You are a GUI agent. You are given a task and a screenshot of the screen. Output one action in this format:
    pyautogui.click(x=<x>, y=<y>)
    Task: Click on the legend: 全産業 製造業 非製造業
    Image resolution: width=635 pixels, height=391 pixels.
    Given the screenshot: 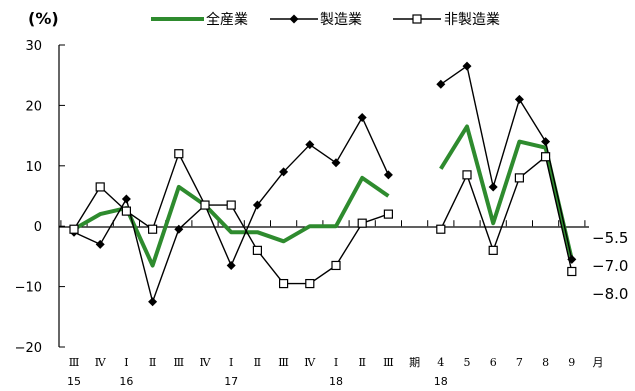 What is the action you would take?
    pyautogui.click(x=325, y=19)
    